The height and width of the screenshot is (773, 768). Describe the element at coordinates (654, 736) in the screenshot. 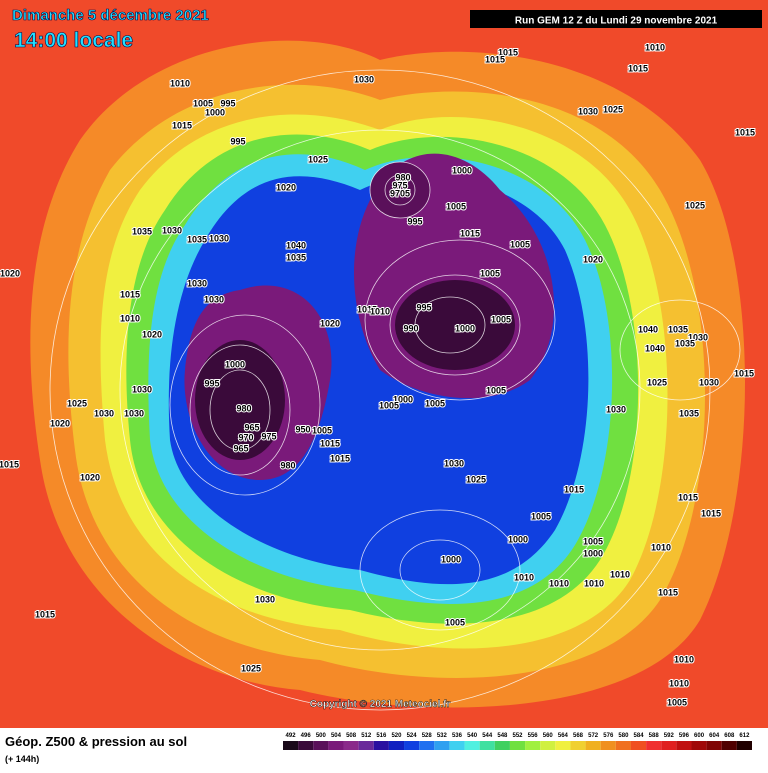

I see `scale-label: 588` at that location.